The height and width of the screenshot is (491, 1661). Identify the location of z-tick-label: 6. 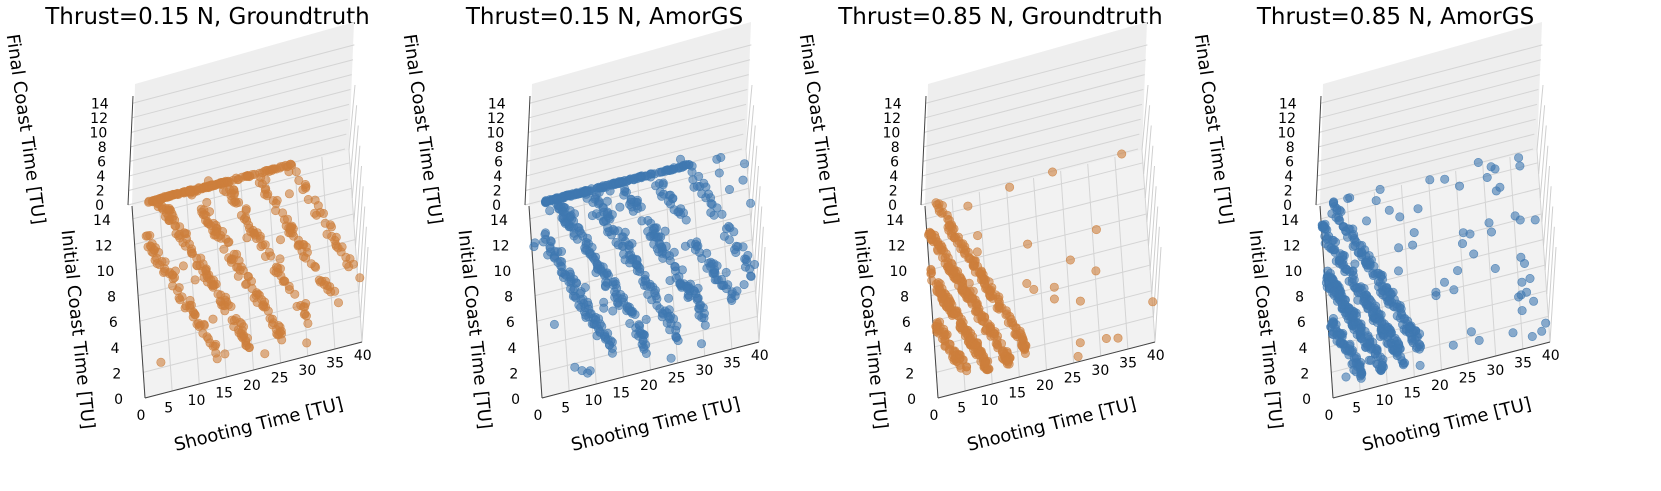
(101, 162).